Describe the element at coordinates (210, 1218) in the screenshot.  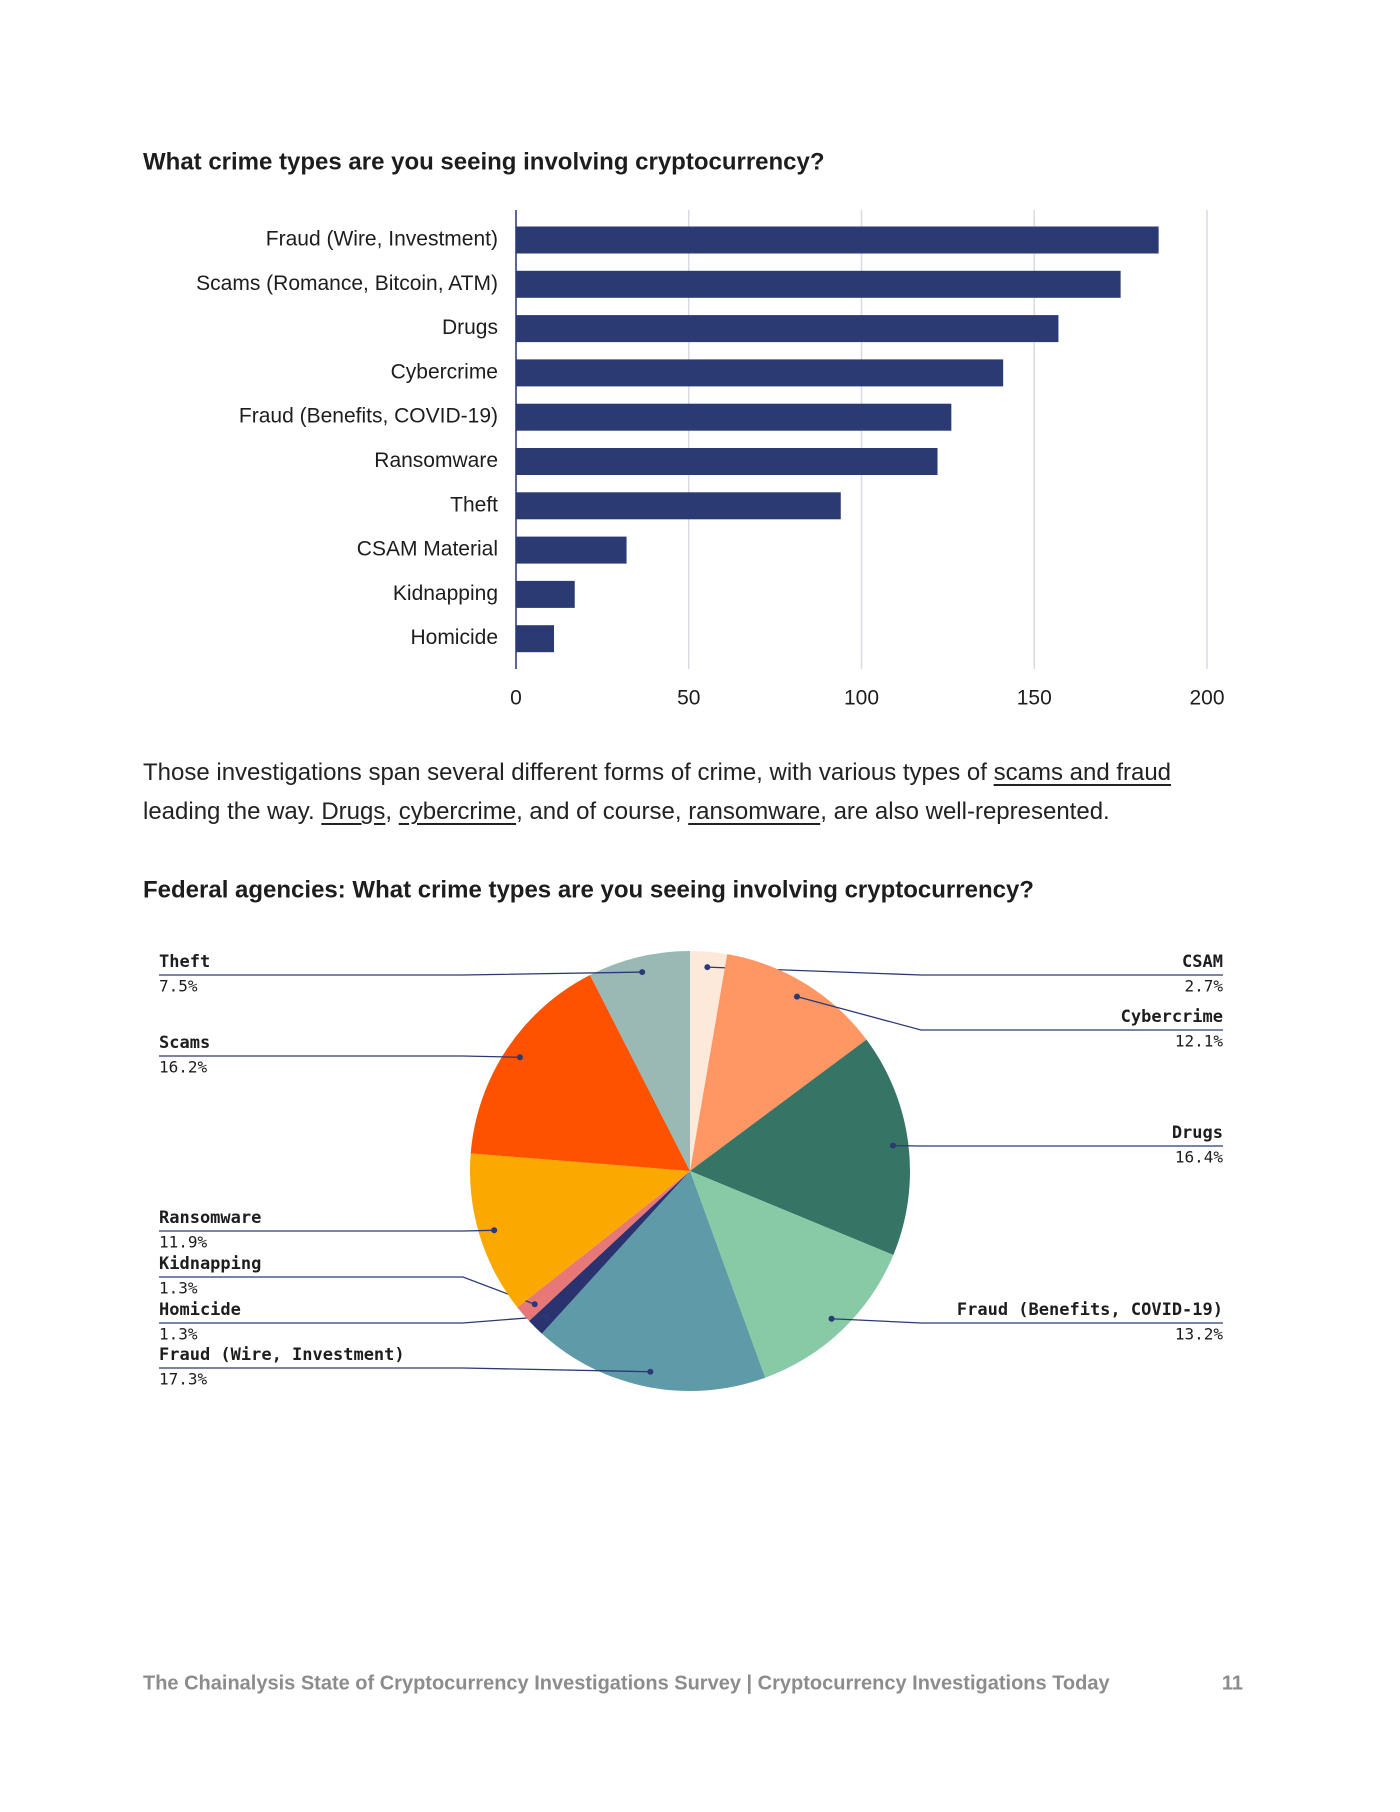
I see `slice-label: Ransomware` at that location.